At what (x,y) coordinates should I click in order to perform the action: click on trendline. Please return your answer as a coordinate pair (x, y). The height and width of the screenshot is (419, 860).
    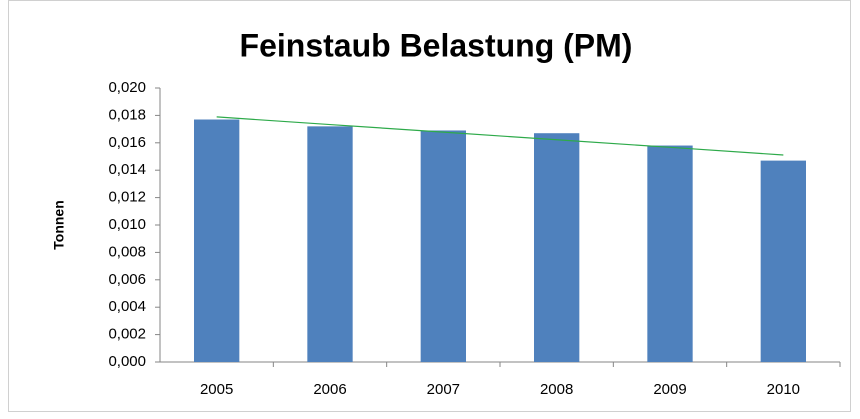
    Looking at the image, I should click on (500, 136).